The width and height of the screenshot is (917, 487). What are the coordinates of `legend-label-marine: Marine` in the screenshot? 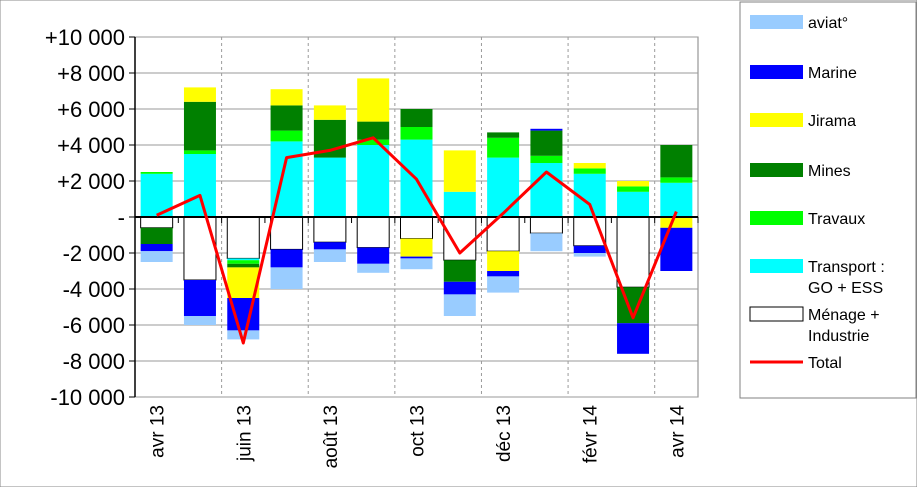 It's located at (832, 73).